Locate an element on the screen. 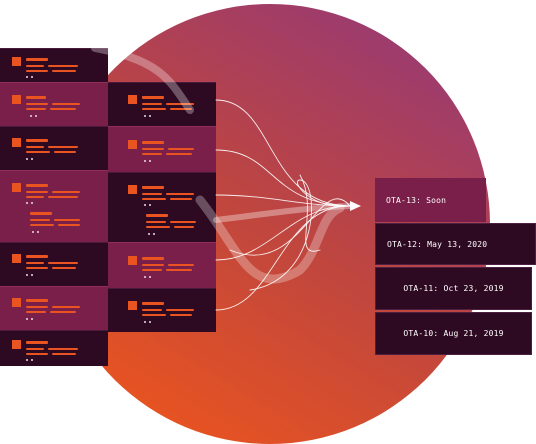 This screenshot has height=444, width=536. release-card: OTA-11: Oct 23, 2019 is located at coordinates (453, 288).